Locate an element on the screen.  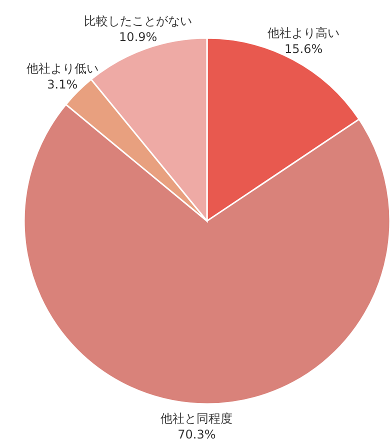
slice-label: 他社より高い is located at coordinates (304, 33).